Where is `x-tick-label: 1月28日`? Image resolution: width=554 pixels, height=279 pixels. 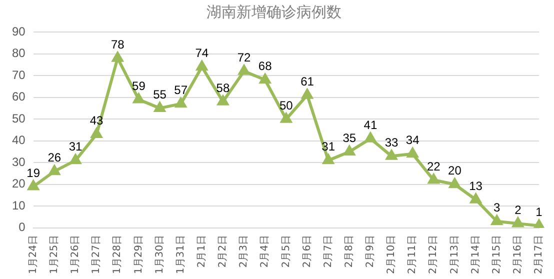 x-tick-label: 1月28日 is located at coordinates (118, 254).